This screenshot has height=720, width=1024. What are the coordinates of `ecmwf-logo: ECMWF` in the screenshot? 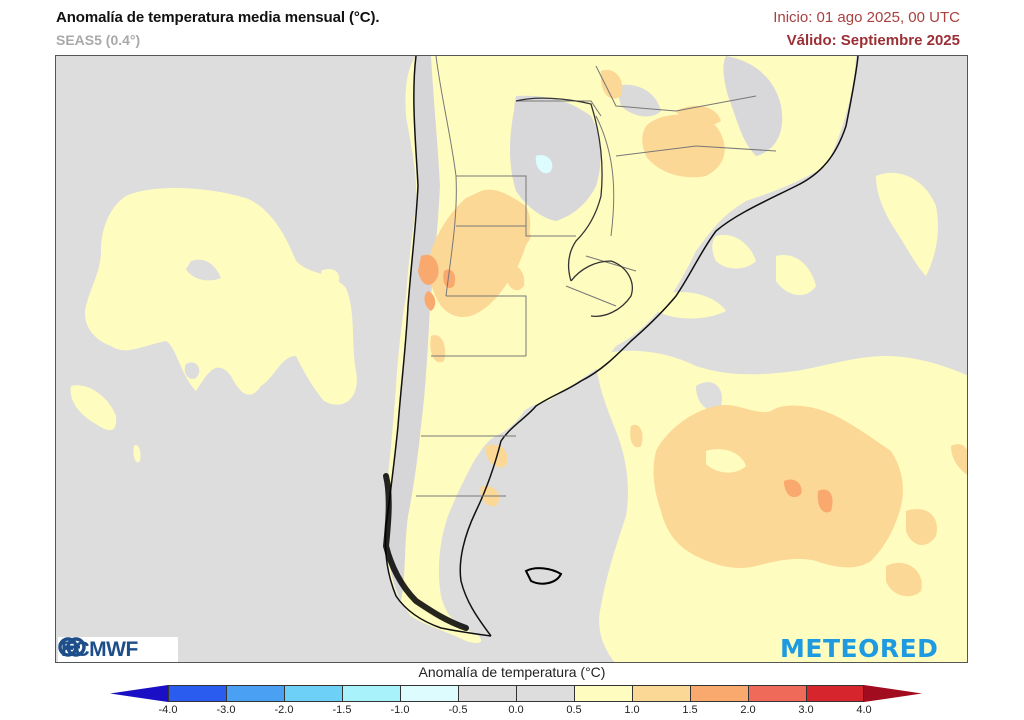 It's located at (118, 649).